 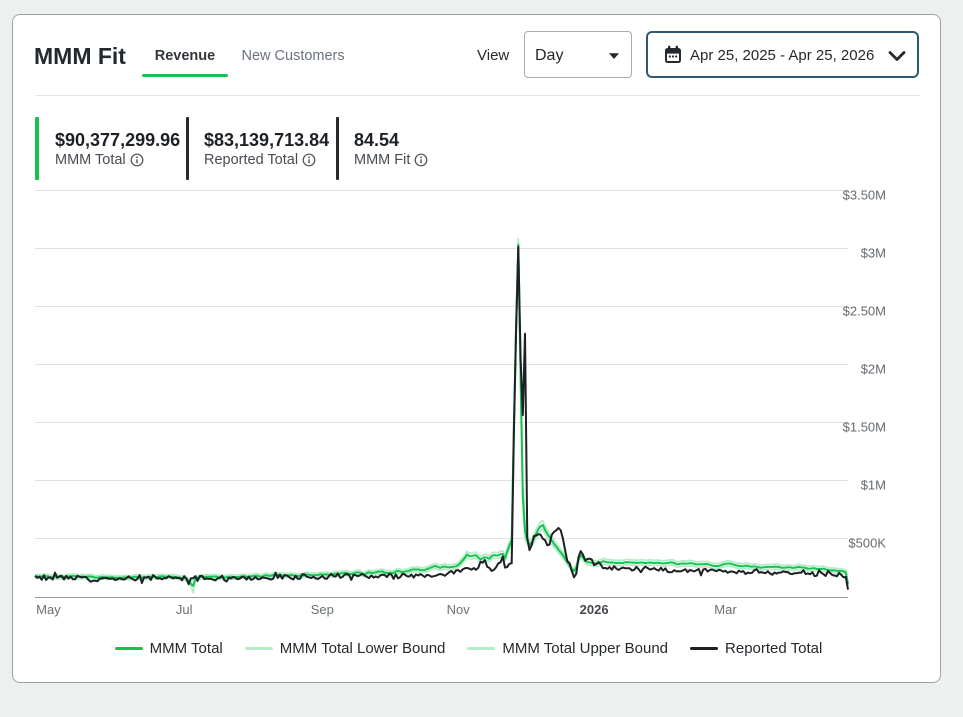 What do you see at coordinates (873, 253) in the screenshot?
I see `svg-text: $3M` at bounding box center [873, 253].